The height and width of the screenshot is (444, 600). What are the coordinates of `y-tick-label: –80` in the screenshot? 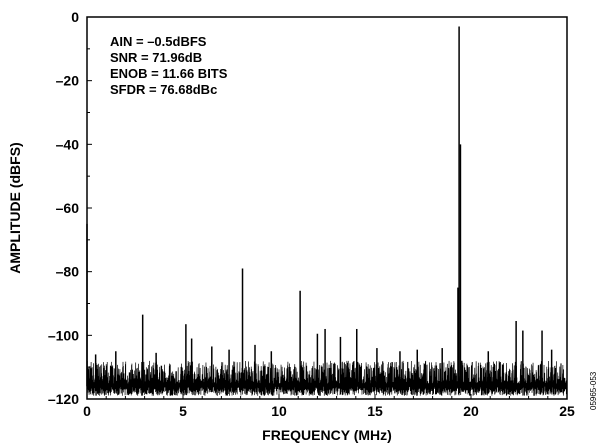 It's located at (68, 272).